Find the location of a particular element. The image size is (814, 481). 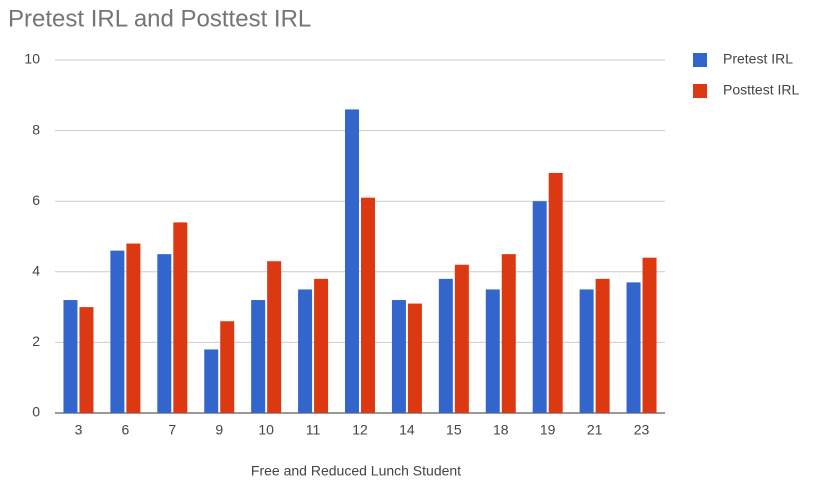

x-axis-label: Free and Reduced Lunch Student is located at coordinates (356, 471).